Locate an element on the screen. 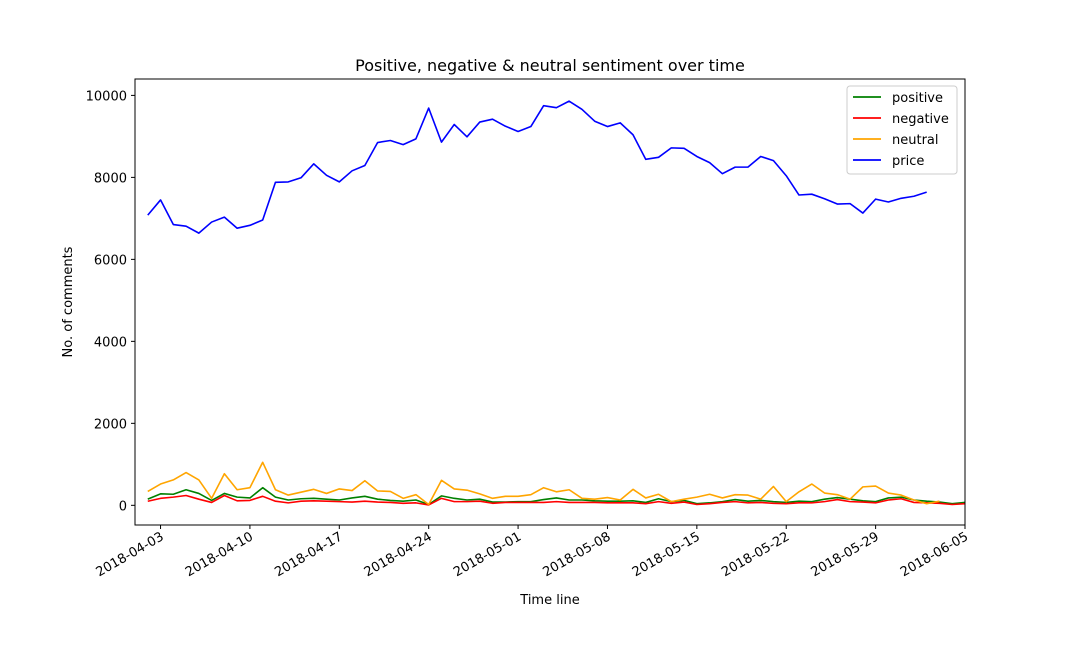 The height and width of the screenshot is (657, 1072). series-line-positive is located at coordinates (556, 496).